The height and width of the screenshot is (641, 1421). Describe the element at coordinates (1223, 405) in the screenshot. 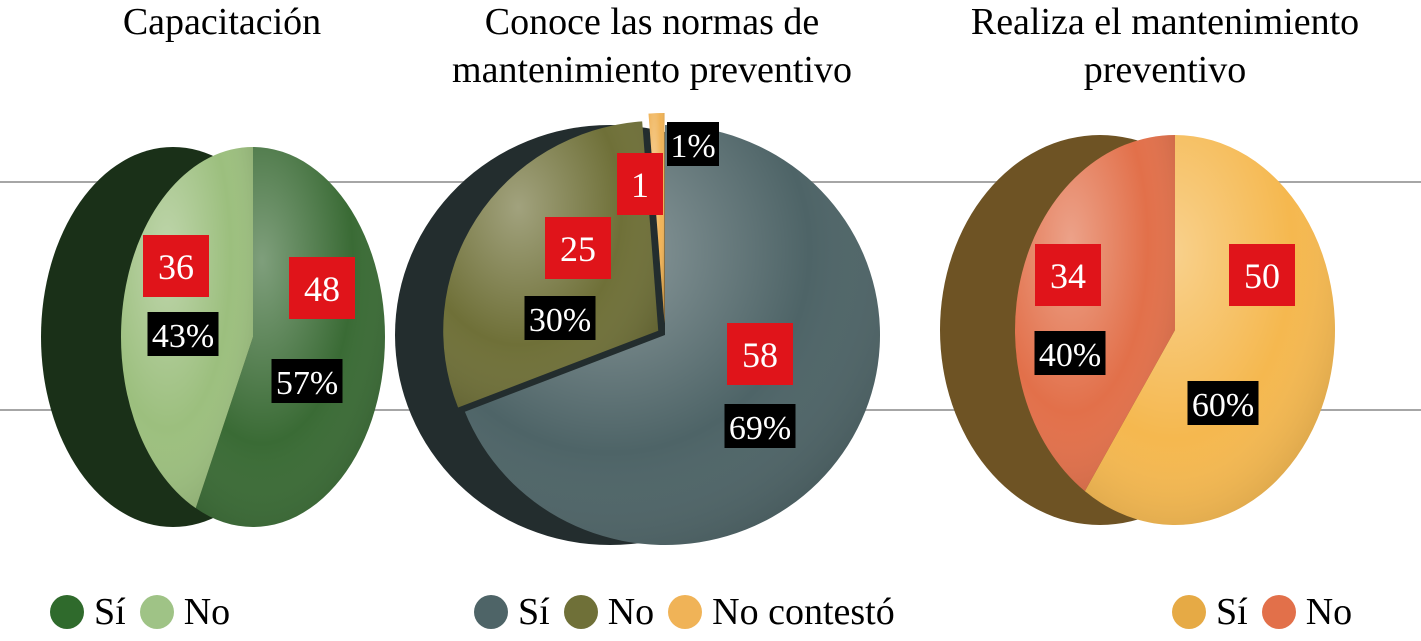

I see `percent-label-si: 60%` at that location.